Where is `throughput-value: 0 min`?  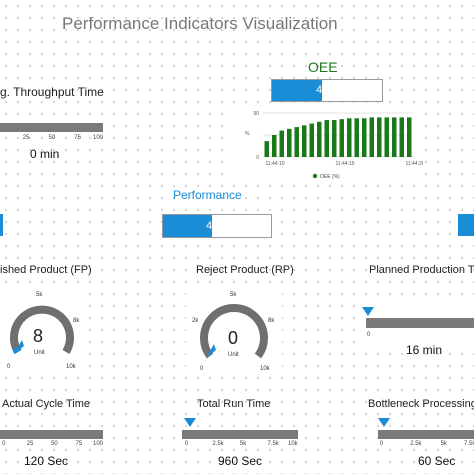 throughput-value: 0 min is located at coordinates (45, 154).